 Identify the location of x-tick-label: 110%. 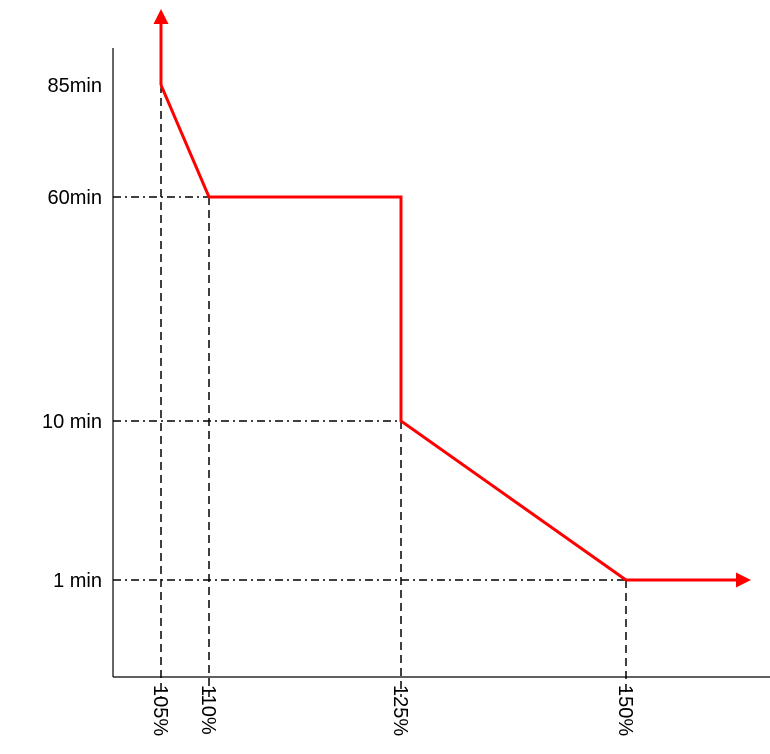
(208, 710).